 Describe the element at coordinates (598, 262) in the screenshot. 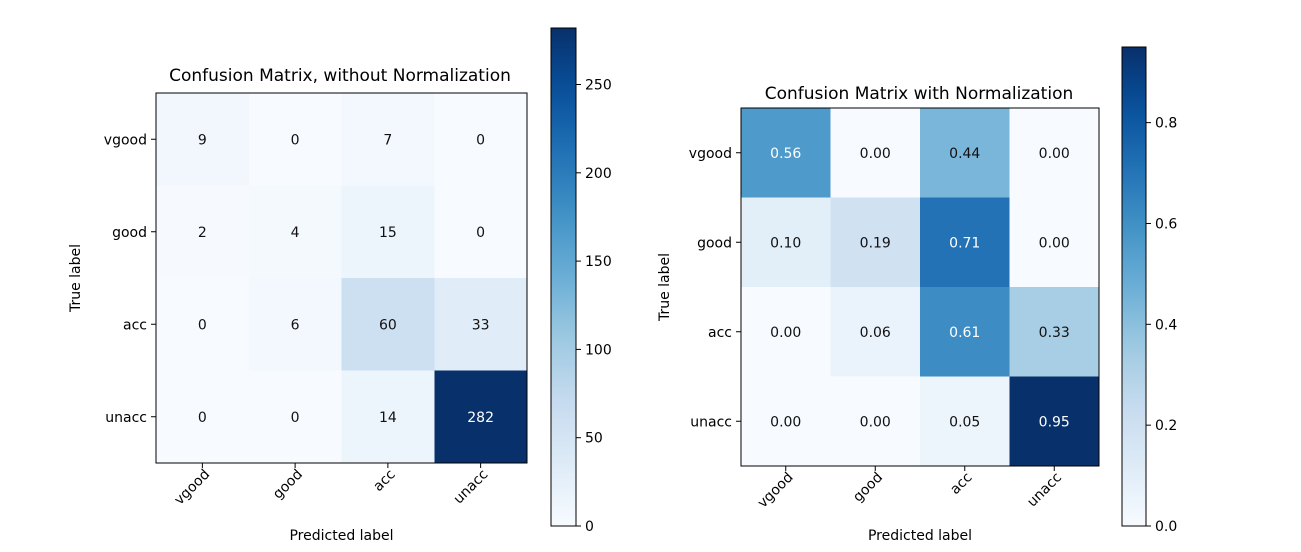

I see `colorbar-tick-label: 150` at that location.